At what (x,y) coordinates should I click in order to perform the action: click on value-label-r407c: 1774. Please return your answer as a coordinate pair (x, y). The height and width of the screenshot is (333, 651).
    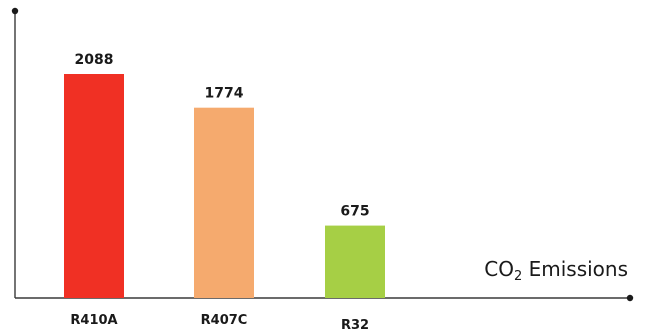
    Looking at the image, I should click on (224, 94).